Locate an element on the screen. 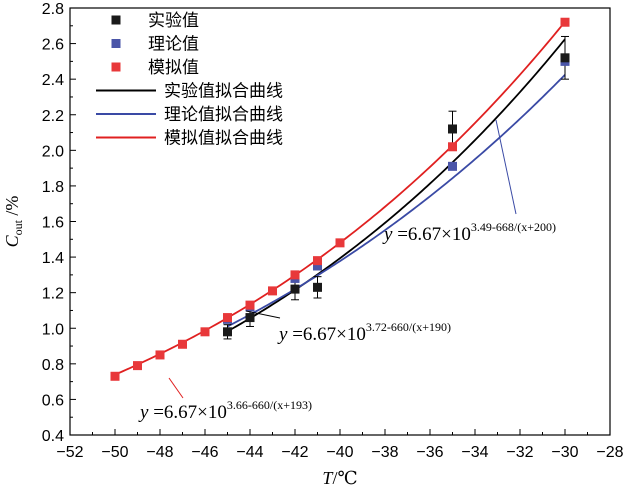 This screenshot has width=625, height=492. x-tick-label: −50 is located at coordinates (114, 452).